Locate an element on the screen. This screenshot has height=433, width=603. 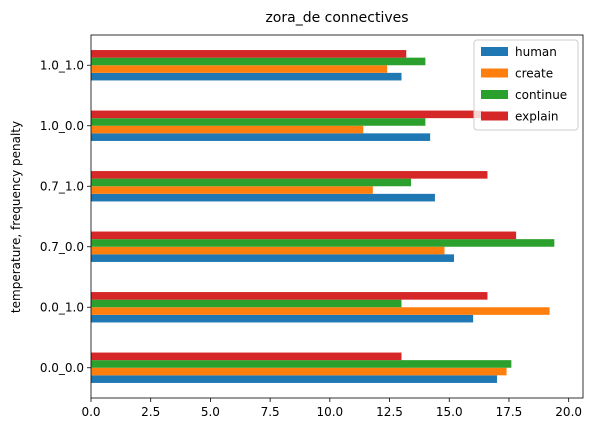
bar-human-1.0_0.0 is located at coordinates (261, 137).